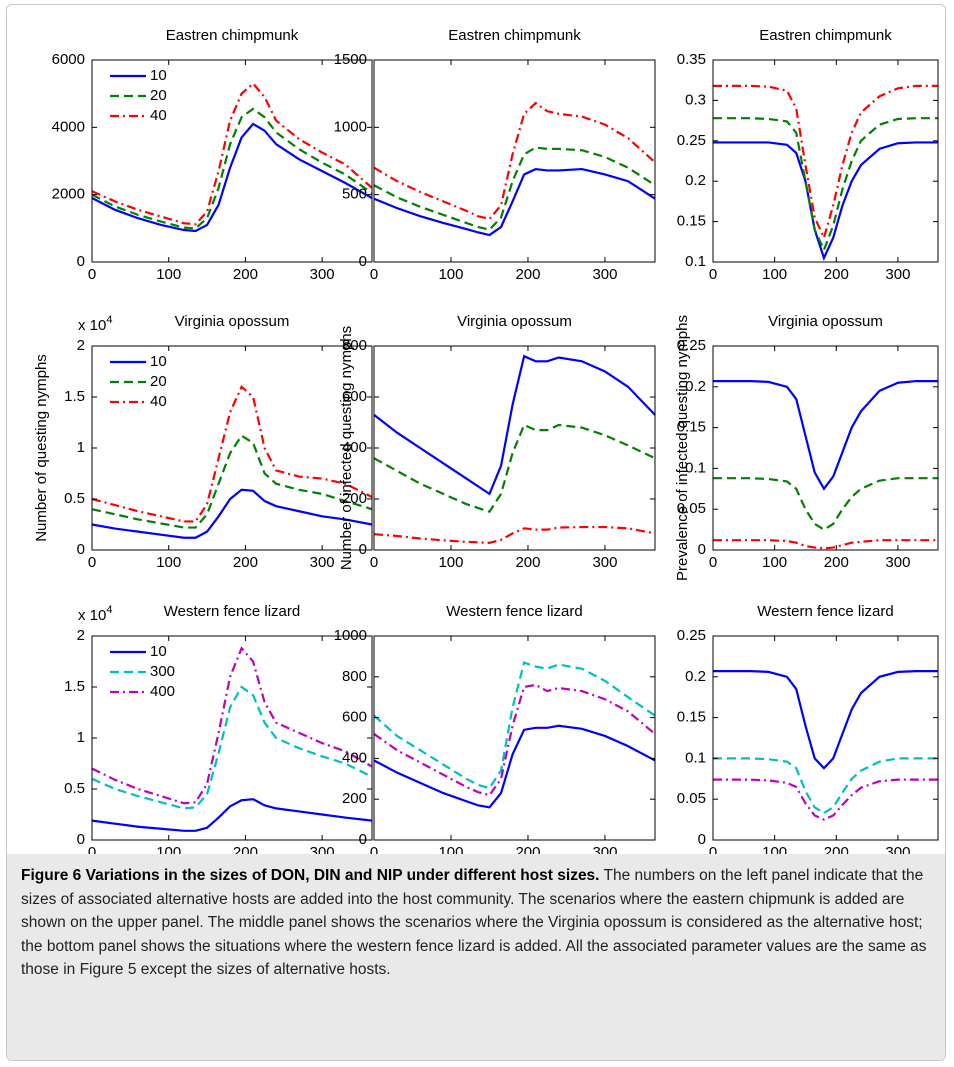 The width and height of the screenshot is (954, 1067). I want to click on y-tick-label: 0.35, so click(691, 59).